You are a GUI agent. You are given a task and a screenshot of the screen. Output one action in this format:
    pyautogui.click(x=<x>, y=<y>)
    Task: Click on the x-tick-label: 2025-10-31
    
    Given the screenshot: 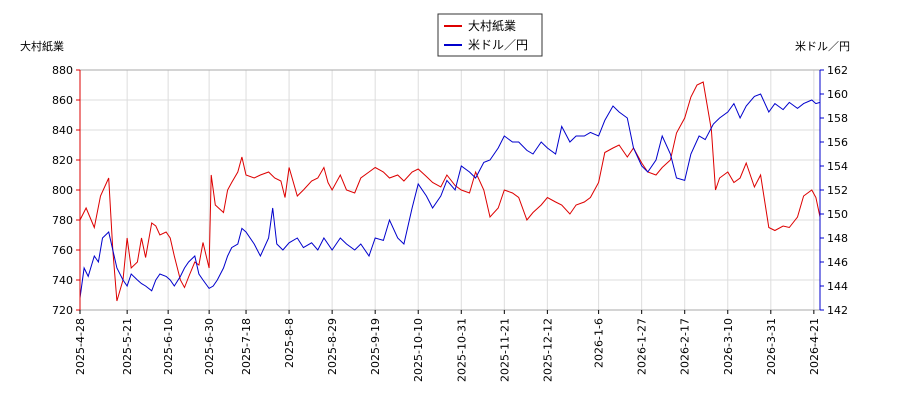 What is the action you would take?
    pyautogui.click(x=461, y=350)
    